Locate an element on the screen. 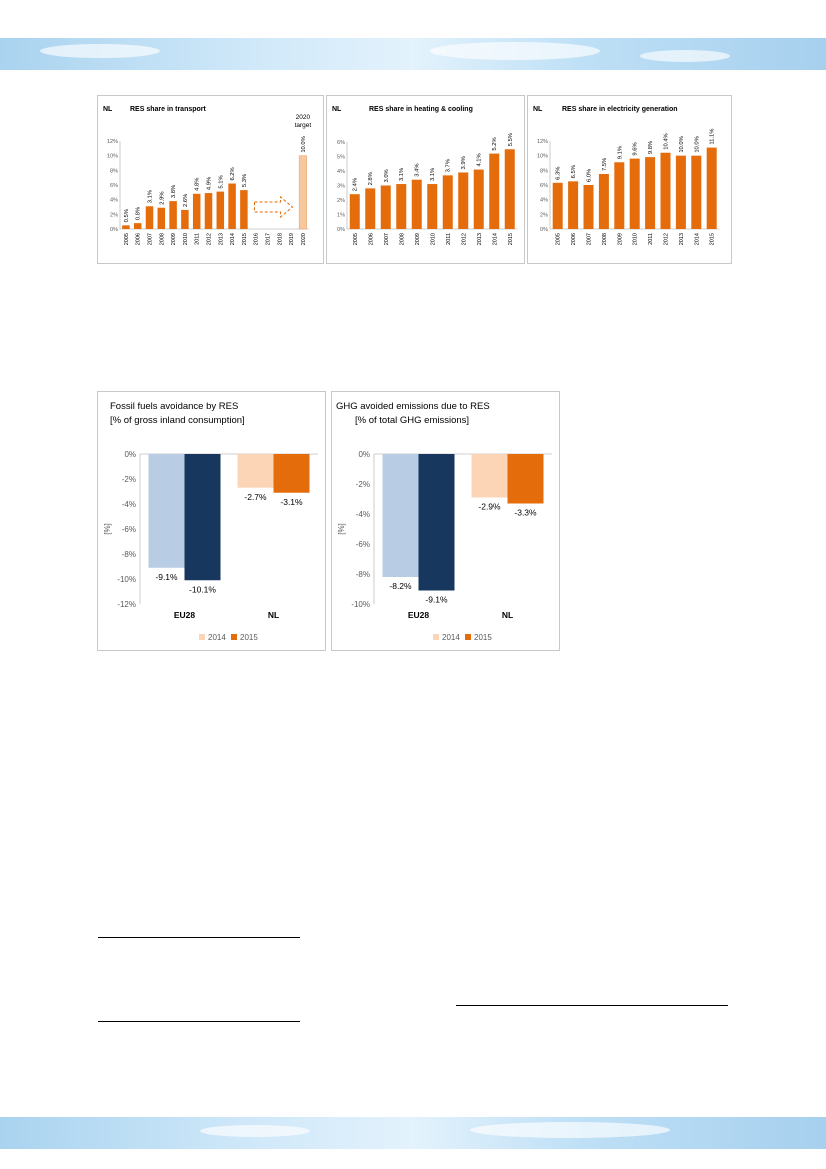 The width and height of the screenshot is (826, 1169). bar-data-label: -9.1% is located at coordinates (436, 600).